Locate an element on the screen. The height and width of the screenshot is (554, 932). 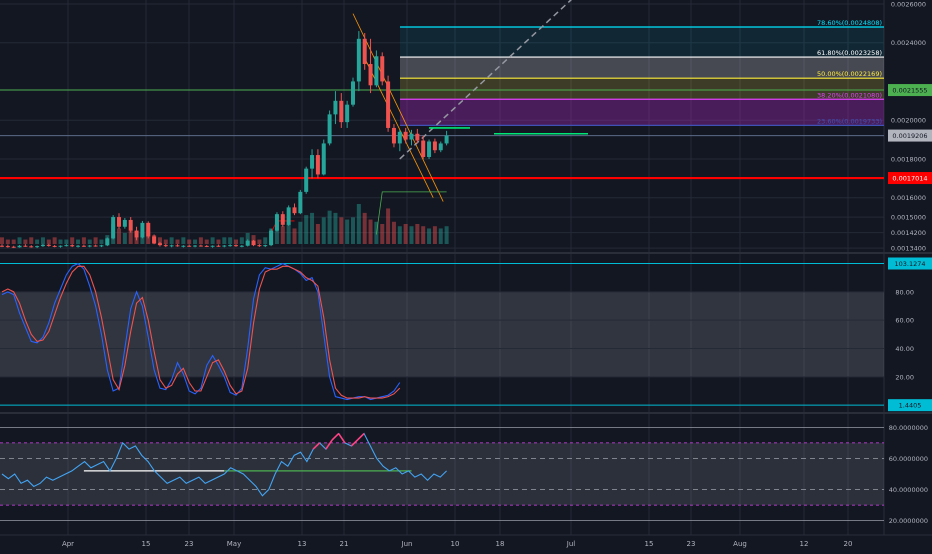
x-tick-label: May is located at coordinates (234, 544).